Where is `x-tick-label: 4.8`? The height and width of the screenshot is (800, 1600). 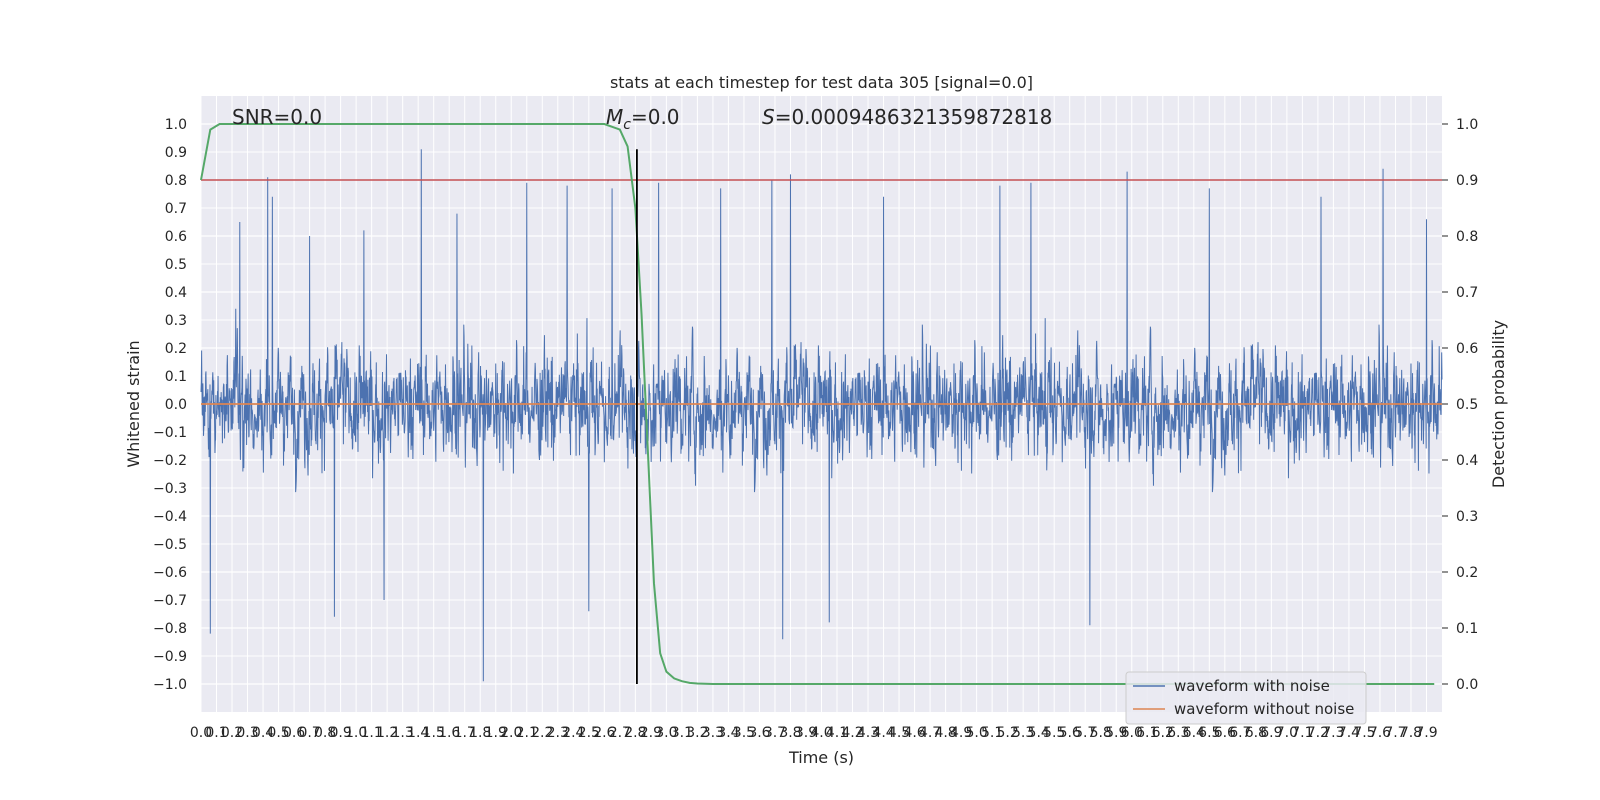 x-tick-label: 4.8 is located at coordinates (945, 733).